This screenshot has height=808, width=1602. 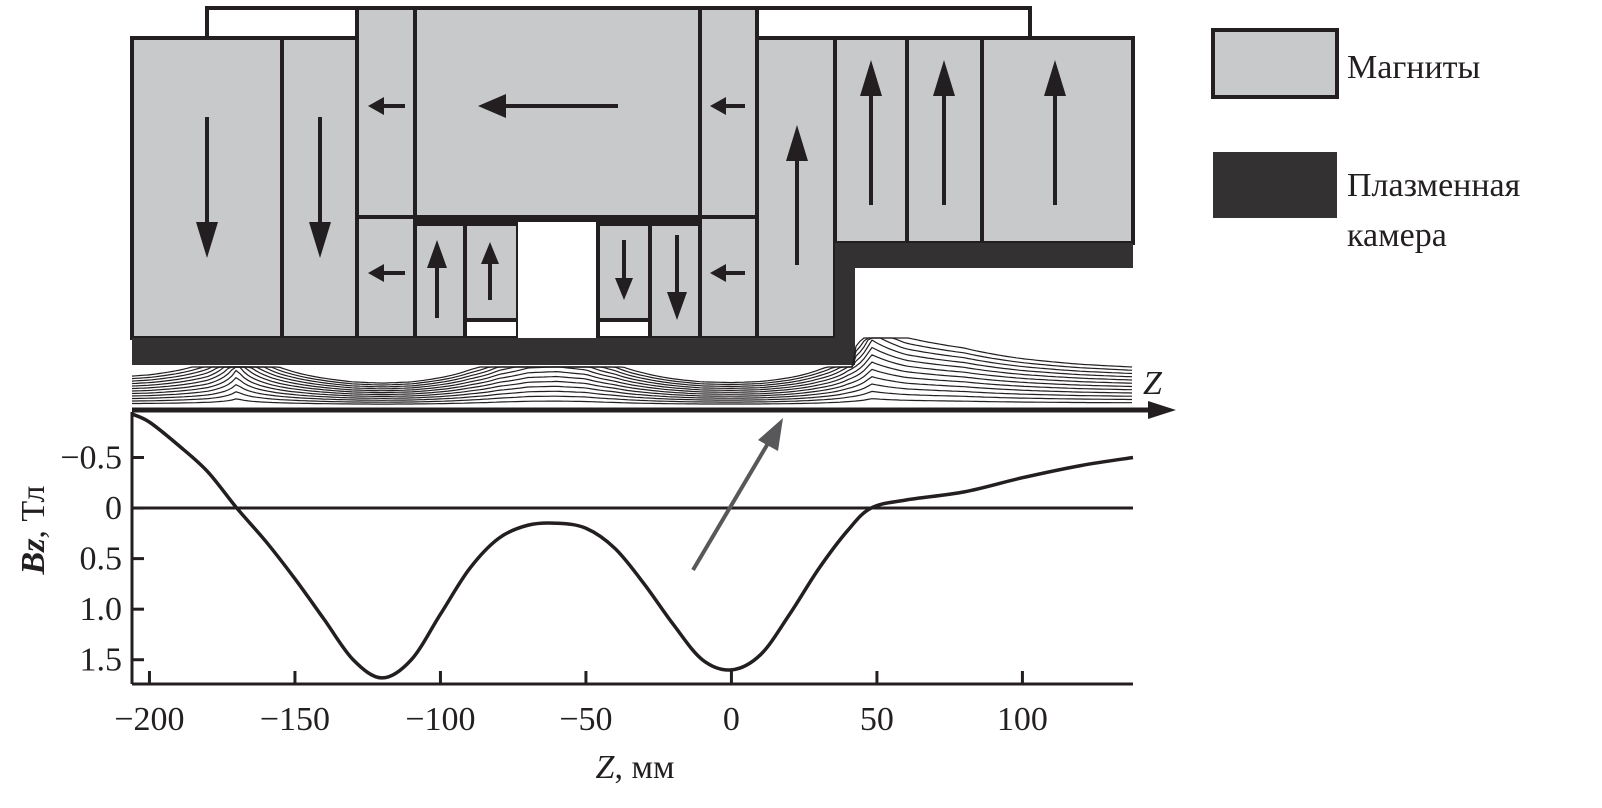 What do you see at coordinates (101, 559) in the screenshot?
I see `y-tick-label: 0.5` at bounding box center [101, 559].